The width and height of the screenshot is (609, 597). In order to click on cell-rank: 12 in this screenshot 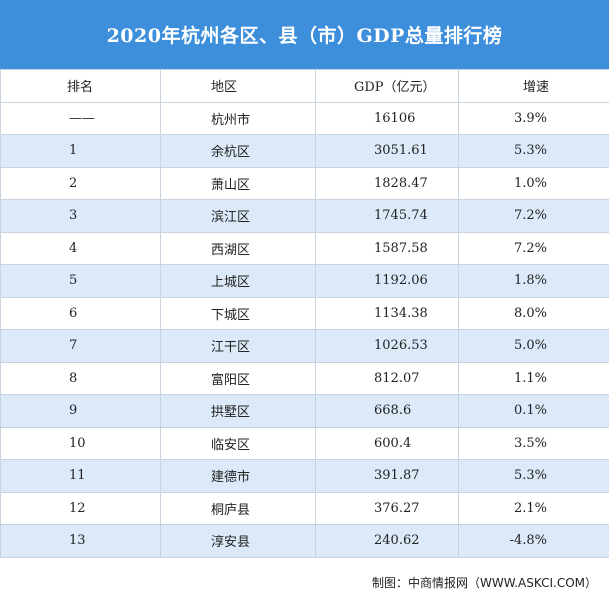, I will do `click(80, 508)`.